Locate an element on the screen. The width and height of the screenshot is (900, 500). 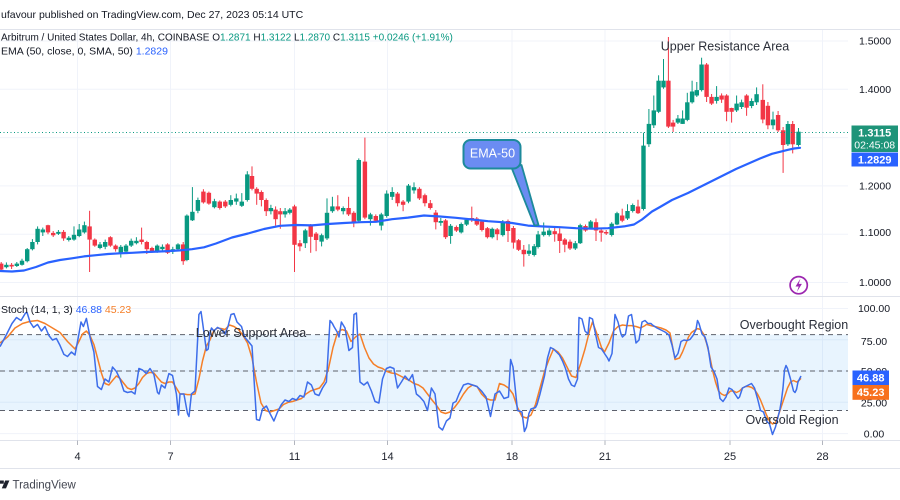
svg-text: 1.0000 is located at coordinates (875, 283).